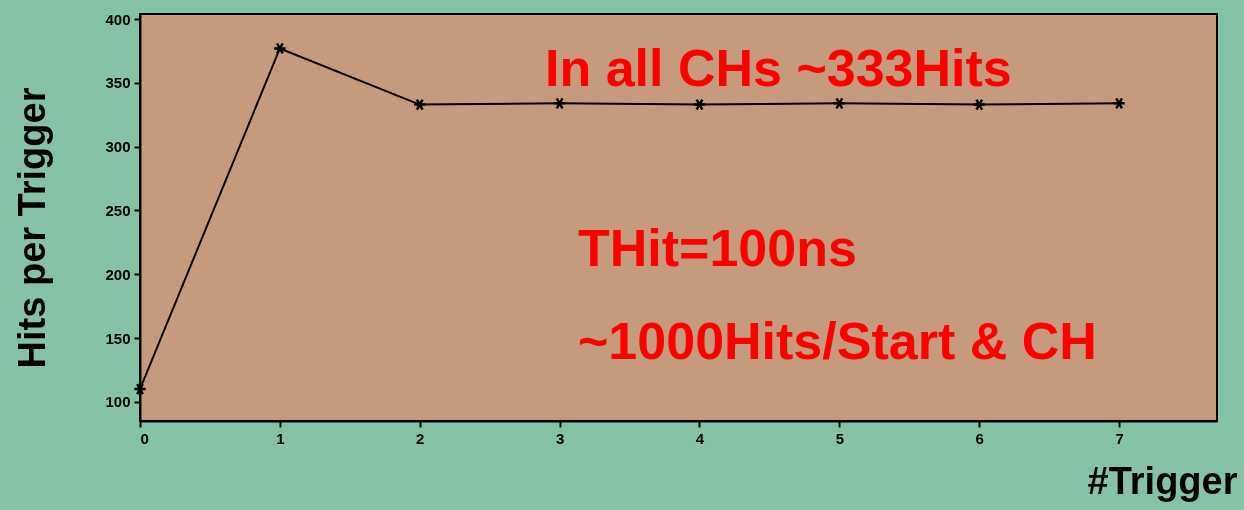 This screenshot has width=1244, height=510. I want to click on annotation: ~1000Hits/Start & CH, so click(837, 341).